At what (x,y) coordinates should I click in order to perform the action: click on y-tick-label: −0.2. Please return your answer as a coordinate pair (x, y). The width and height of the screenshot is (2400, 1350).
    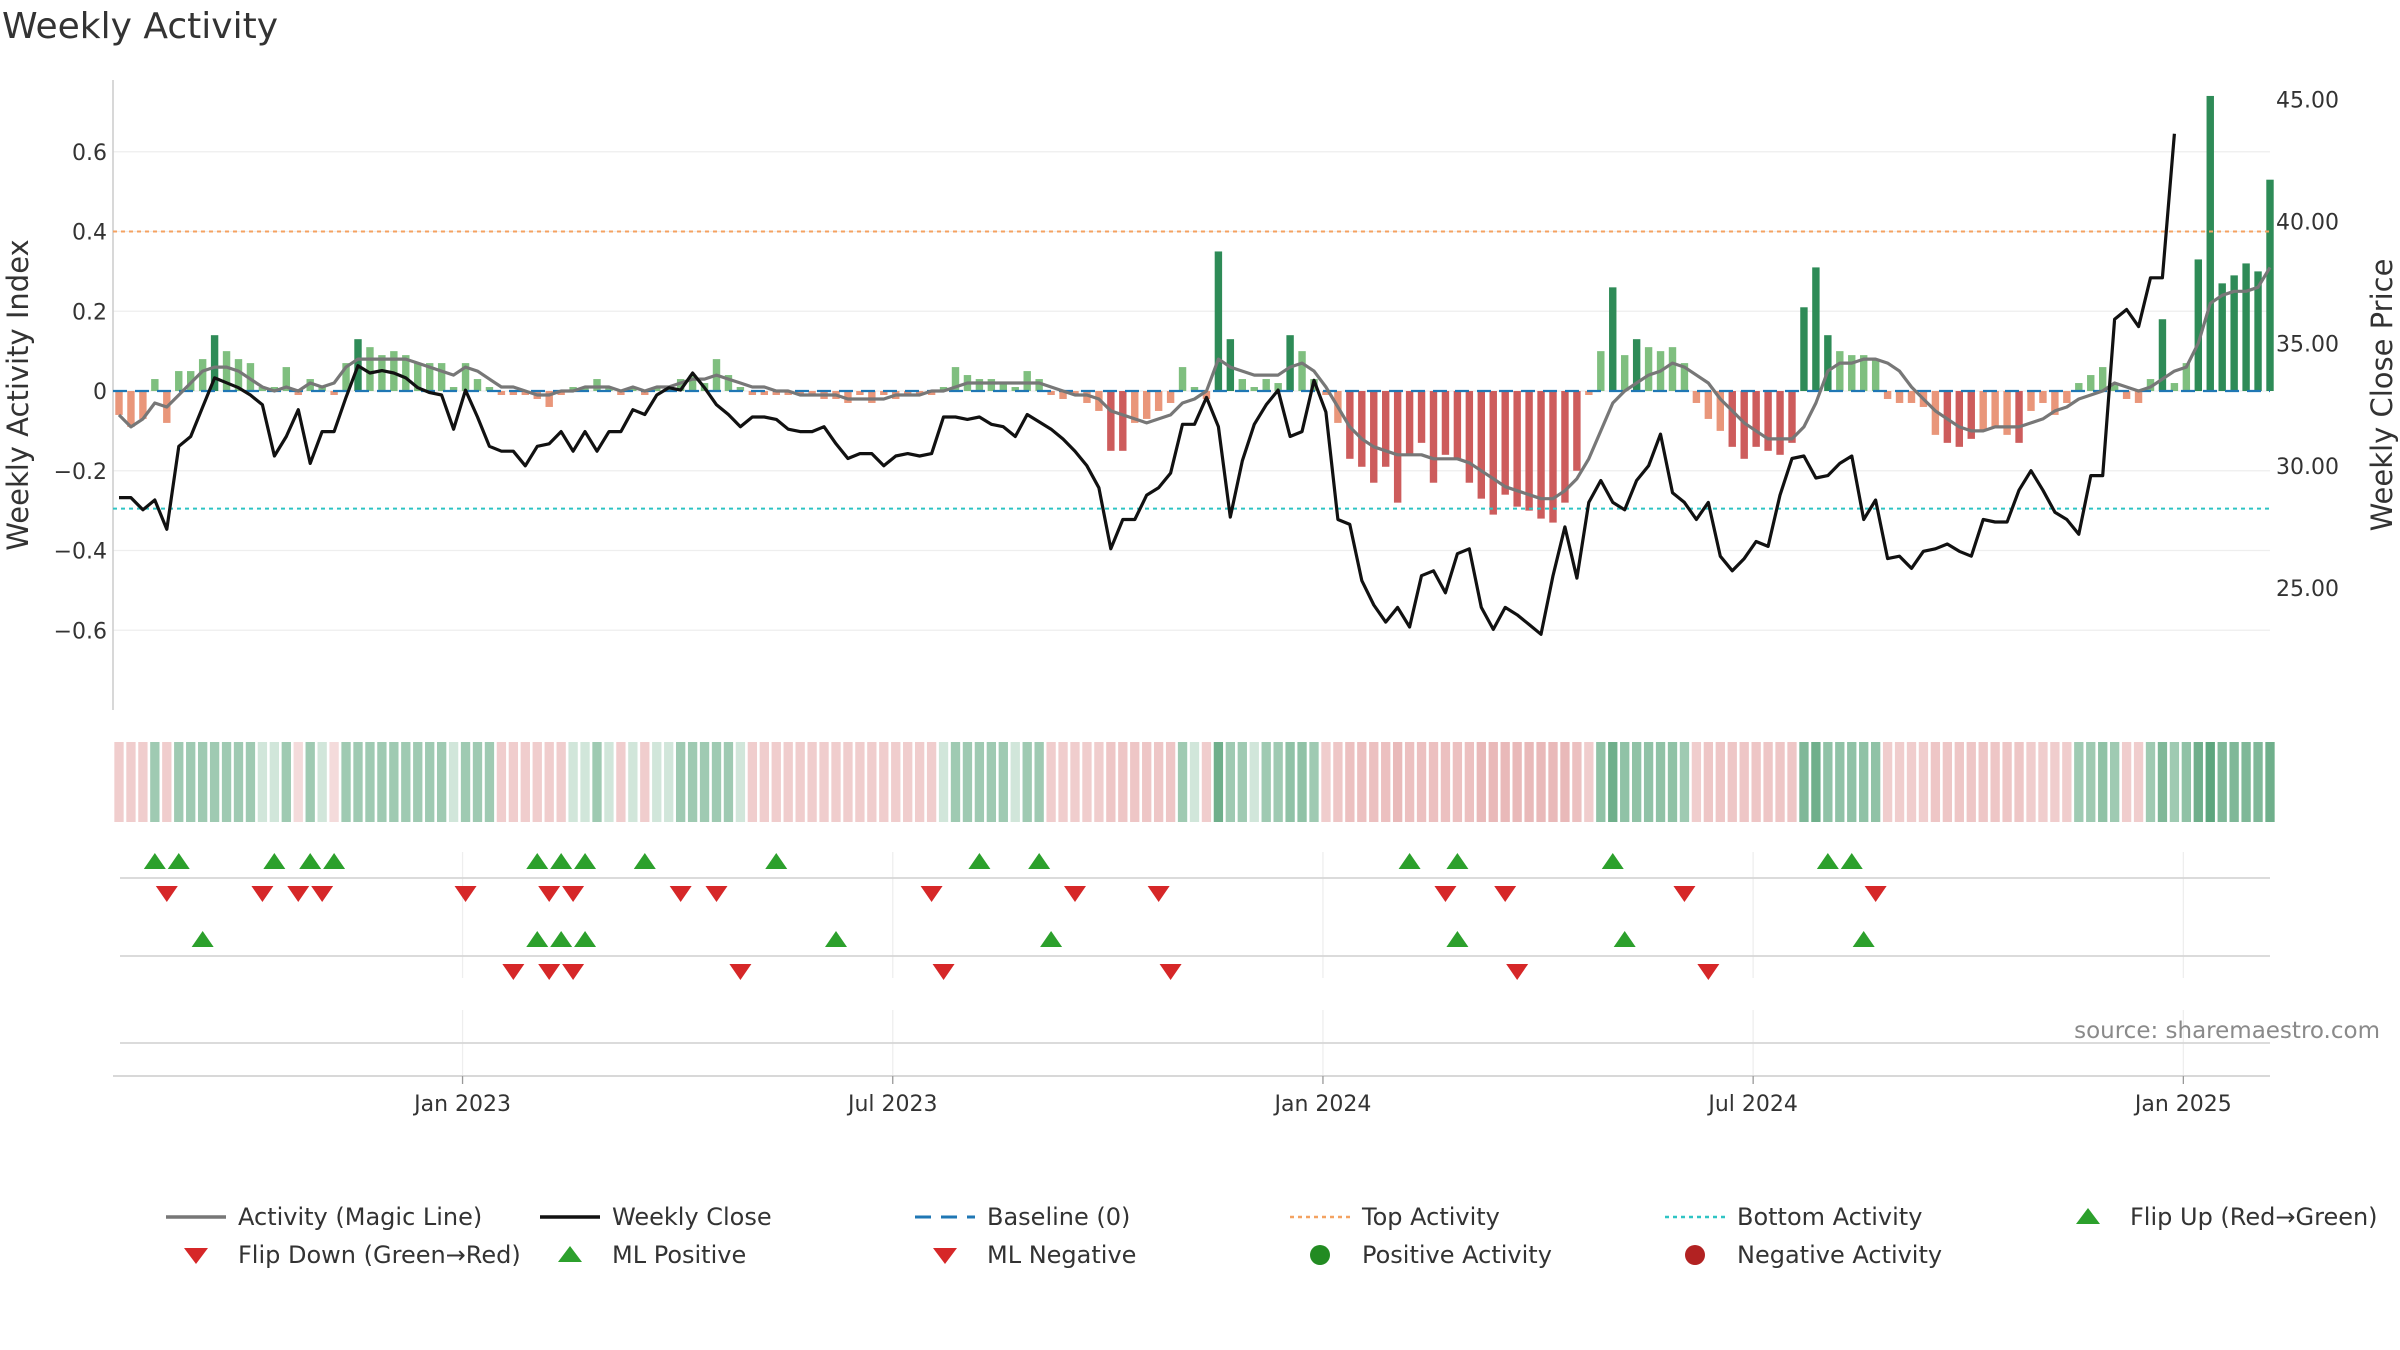
    Looking at the image, I should click on (80, 472).